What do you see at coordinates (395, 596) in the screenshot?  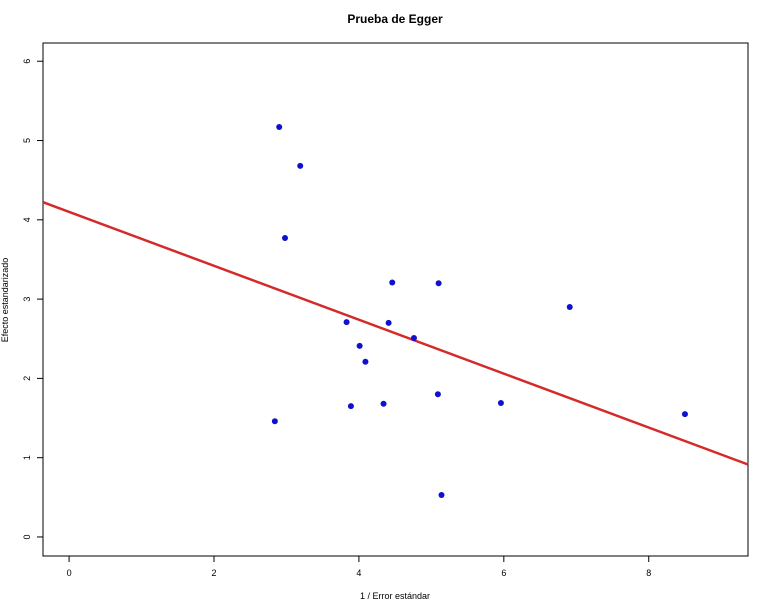 I see `x-axis-label: 1 / Error estándar` at bounding box center [395, 596].